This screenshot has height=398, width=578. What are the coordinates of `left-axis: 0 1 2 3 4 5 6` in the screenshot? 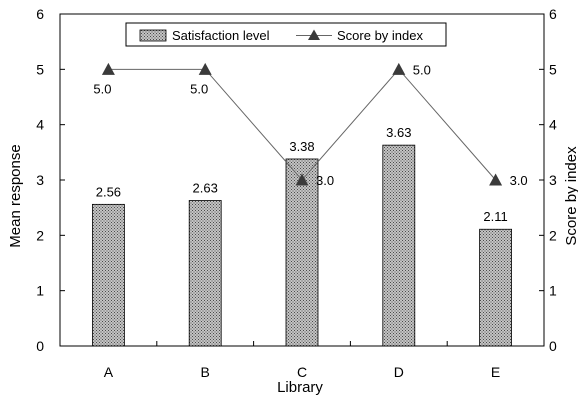 It's located at (50, 180).